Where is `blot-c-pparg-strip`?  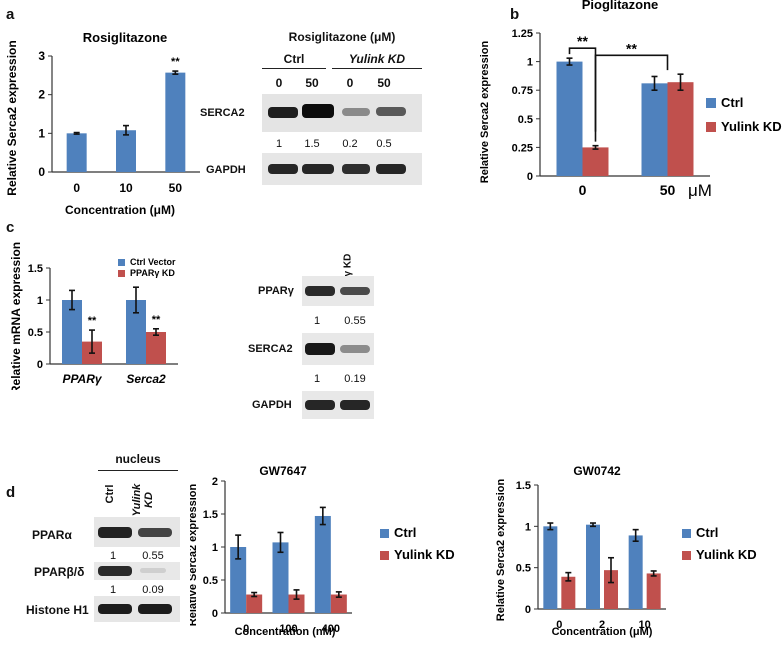
blot-c-pparg-strip is located at coordinates (338, 291).